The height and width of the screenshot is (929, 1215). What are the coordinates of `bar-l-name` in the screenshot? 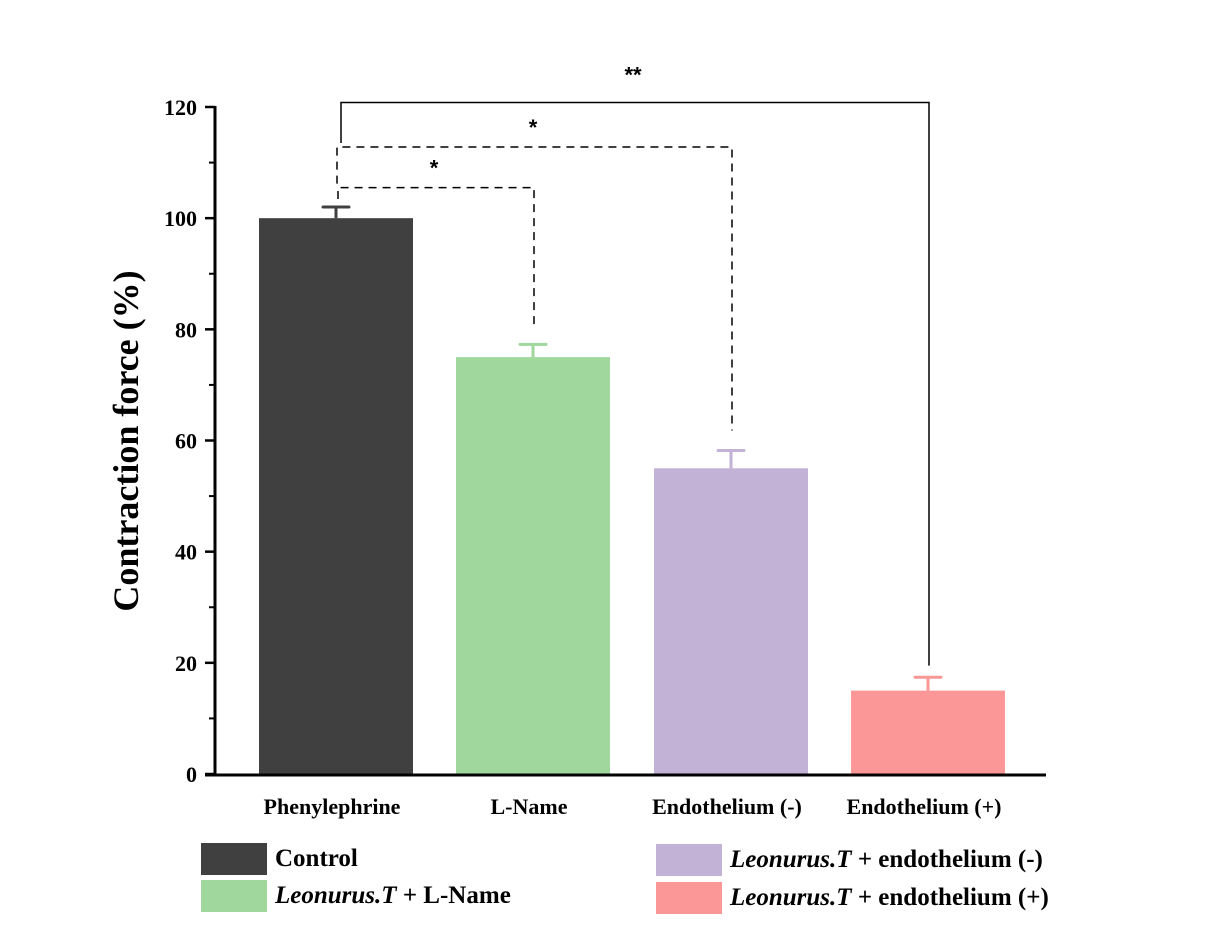 It's located at (533, 565).